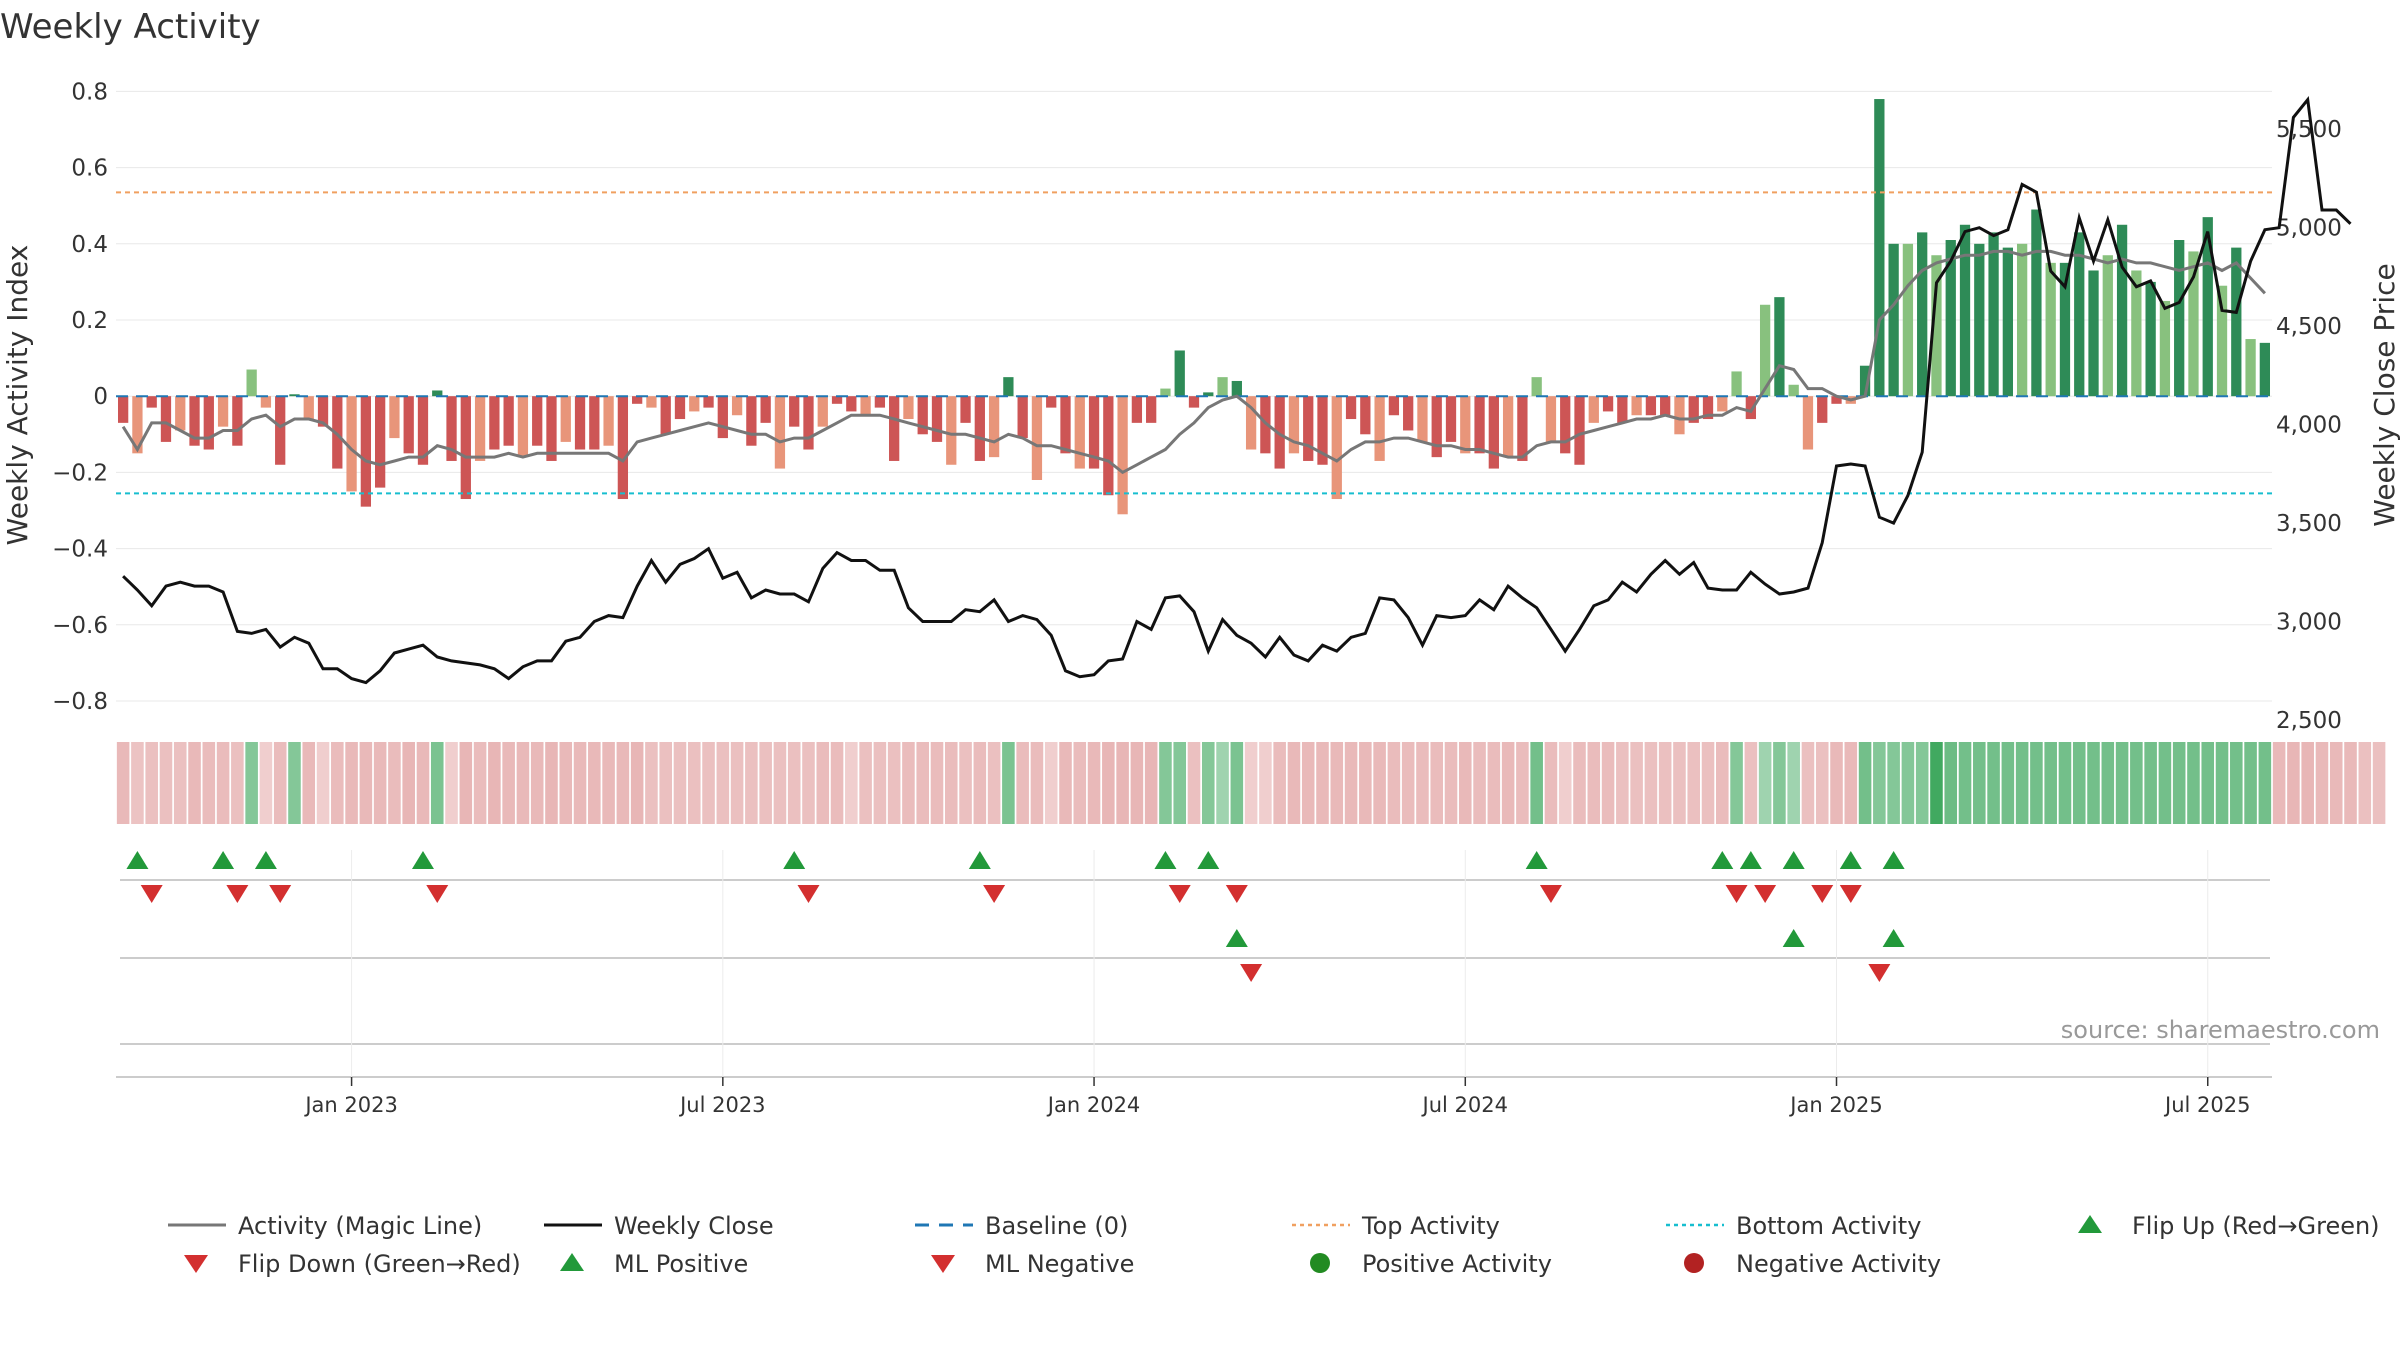 The image size is (2400, 1350). What do you see at coordinates (2309, 524) in the screenshot?
I see `y2-tick-label: 3,500` at bounding box center [2309, 524].